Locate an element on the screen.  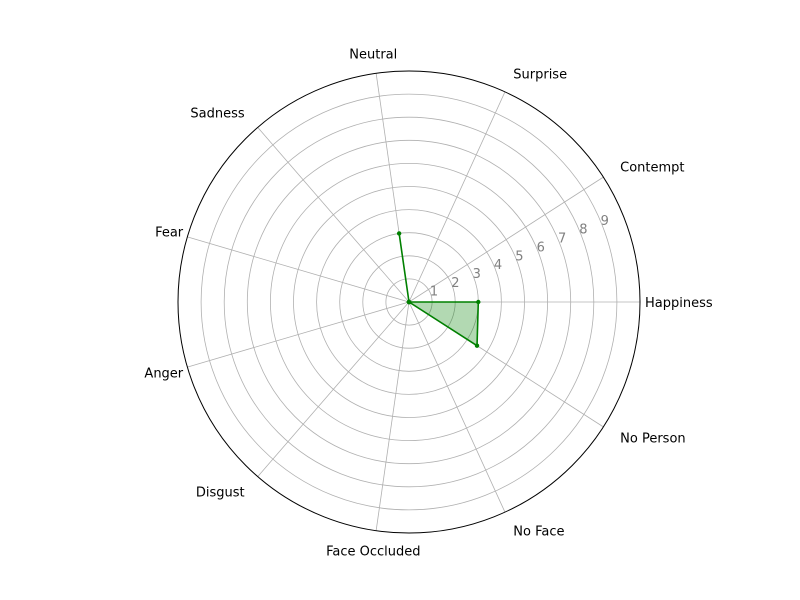
series-line is located at coordinates (439, 289).